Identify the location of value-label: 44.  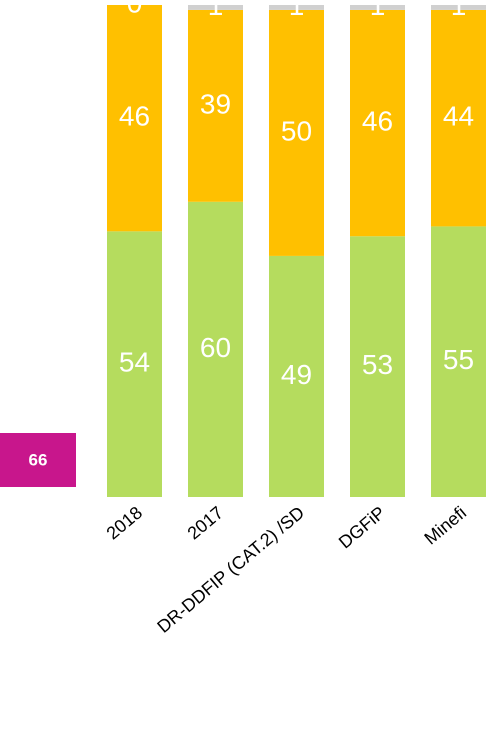
(458, 116).